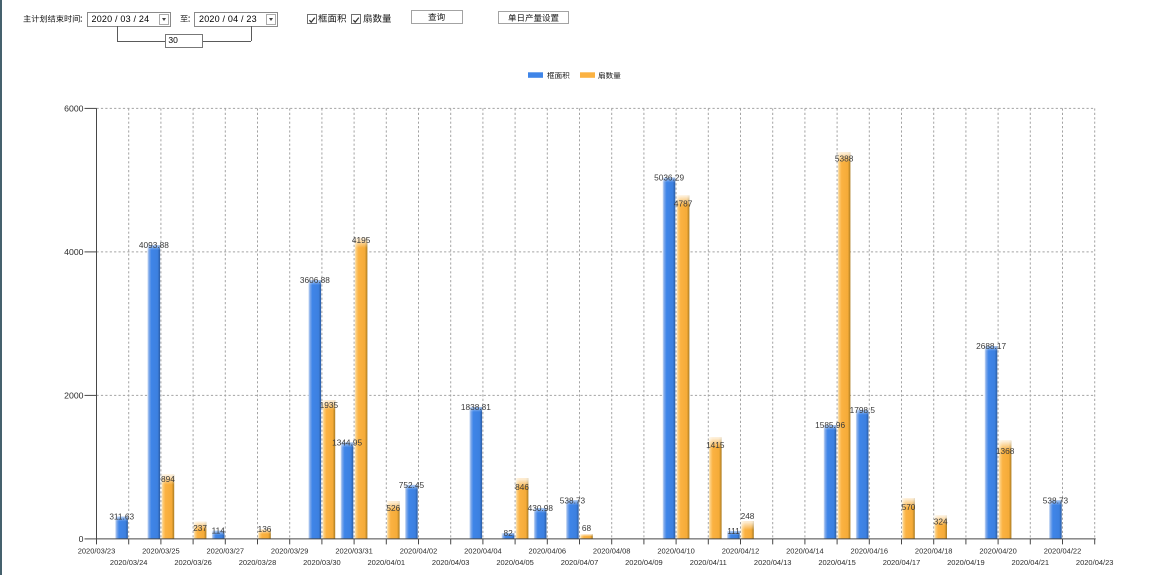 Image resolution: width=1150 pixels, height=575 pixels. I want to click on svg-text: 2020/03/28, so click(258, 562).